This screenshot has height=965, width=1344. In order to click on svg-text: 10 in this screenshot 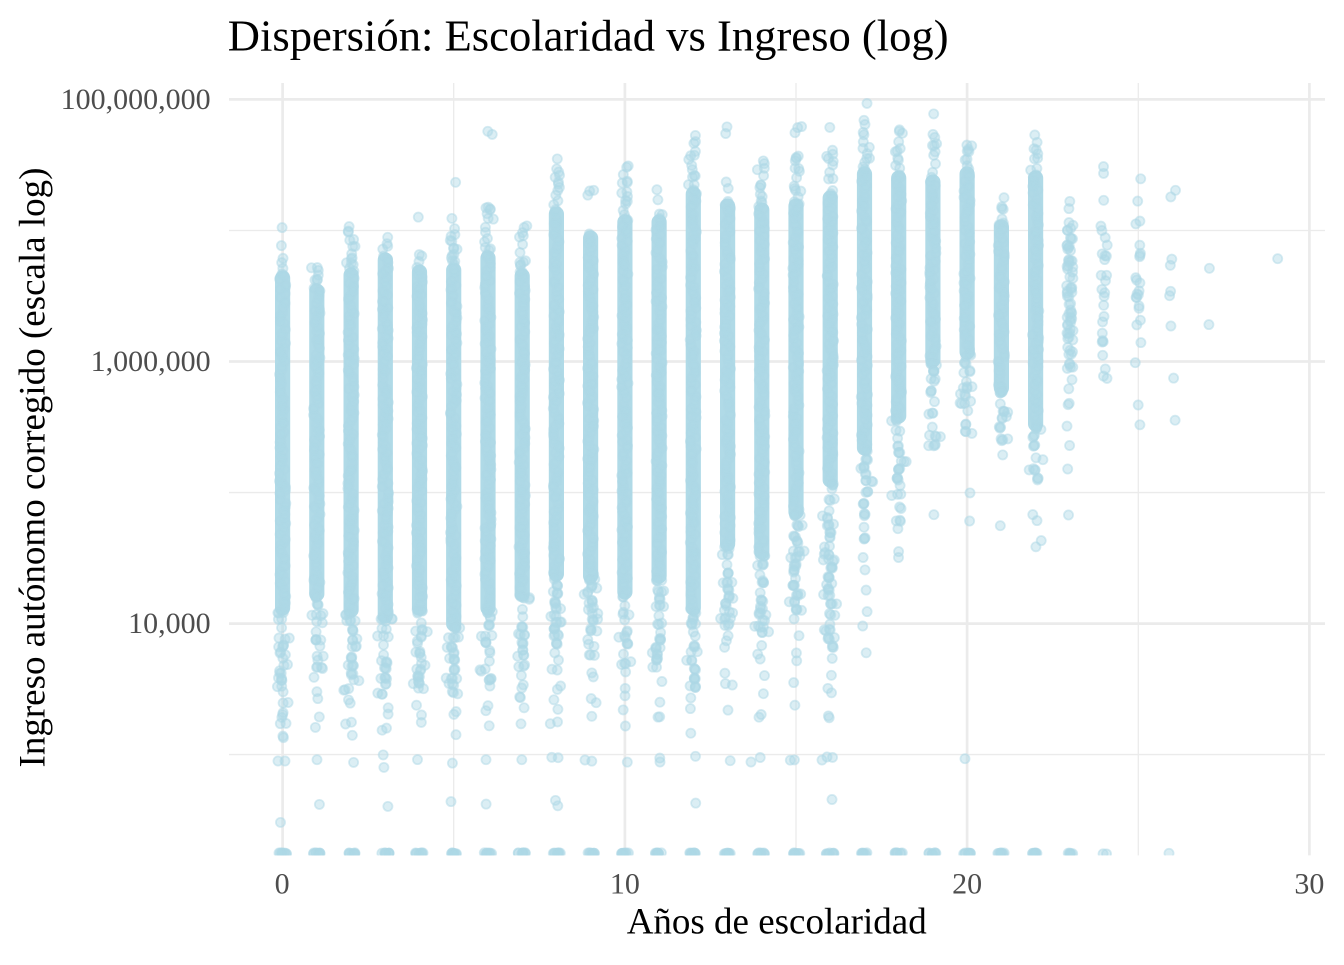, I will do `click(625, 883)`.